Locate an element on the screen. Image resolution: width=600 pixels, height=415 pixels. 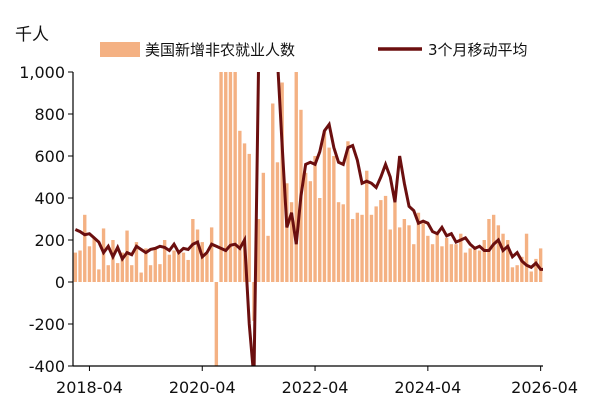
x-tick-label: 2026-04 is located at coordinates (544, 387).